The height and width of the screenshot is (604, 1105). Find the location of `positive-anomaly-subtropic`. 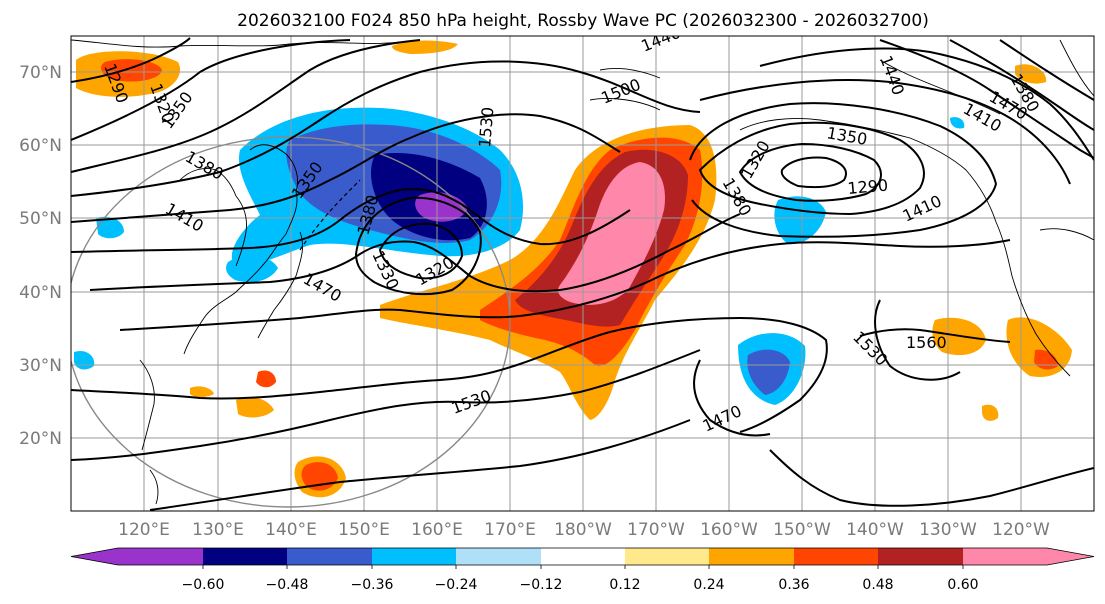

positive-anomaly-subtropic is located at coordinates (255, 407).